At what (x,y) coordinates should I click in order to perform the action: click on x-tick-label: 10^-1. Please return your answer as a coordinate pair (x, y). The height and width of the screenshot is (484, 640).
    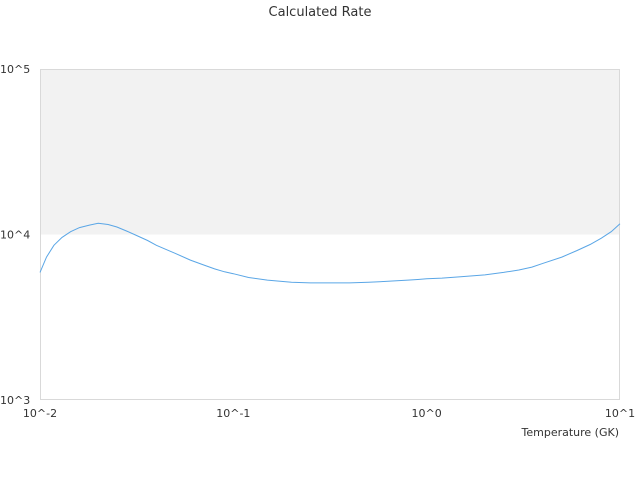
    Looking at the image, I should click on (233, 413).